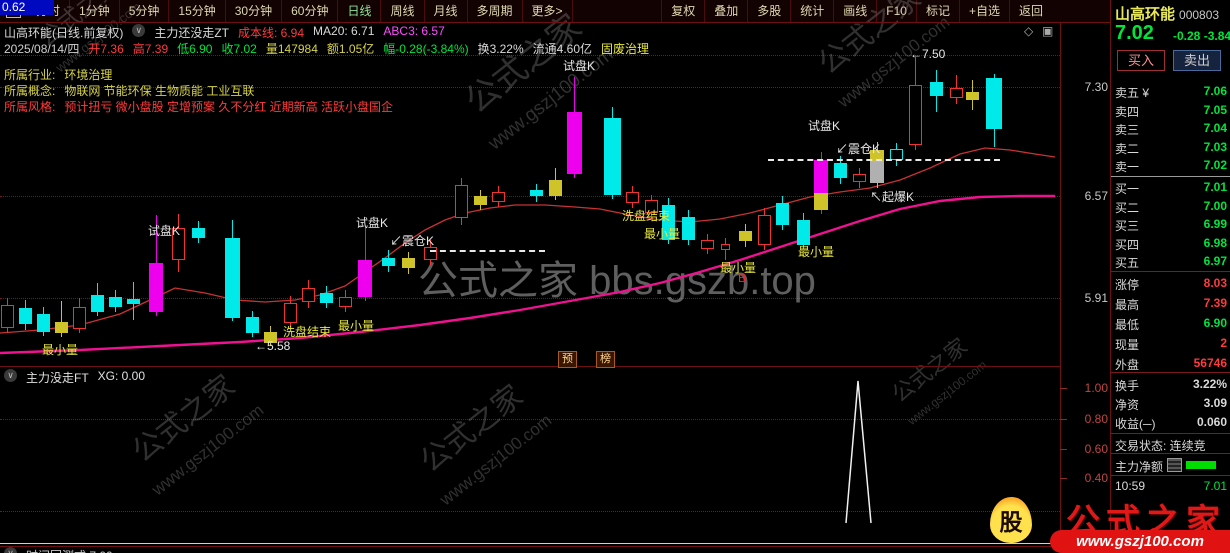 This screenshot has height=553, width=1230. I want to click on sub-current-value: 0.62, so click(27, 7).